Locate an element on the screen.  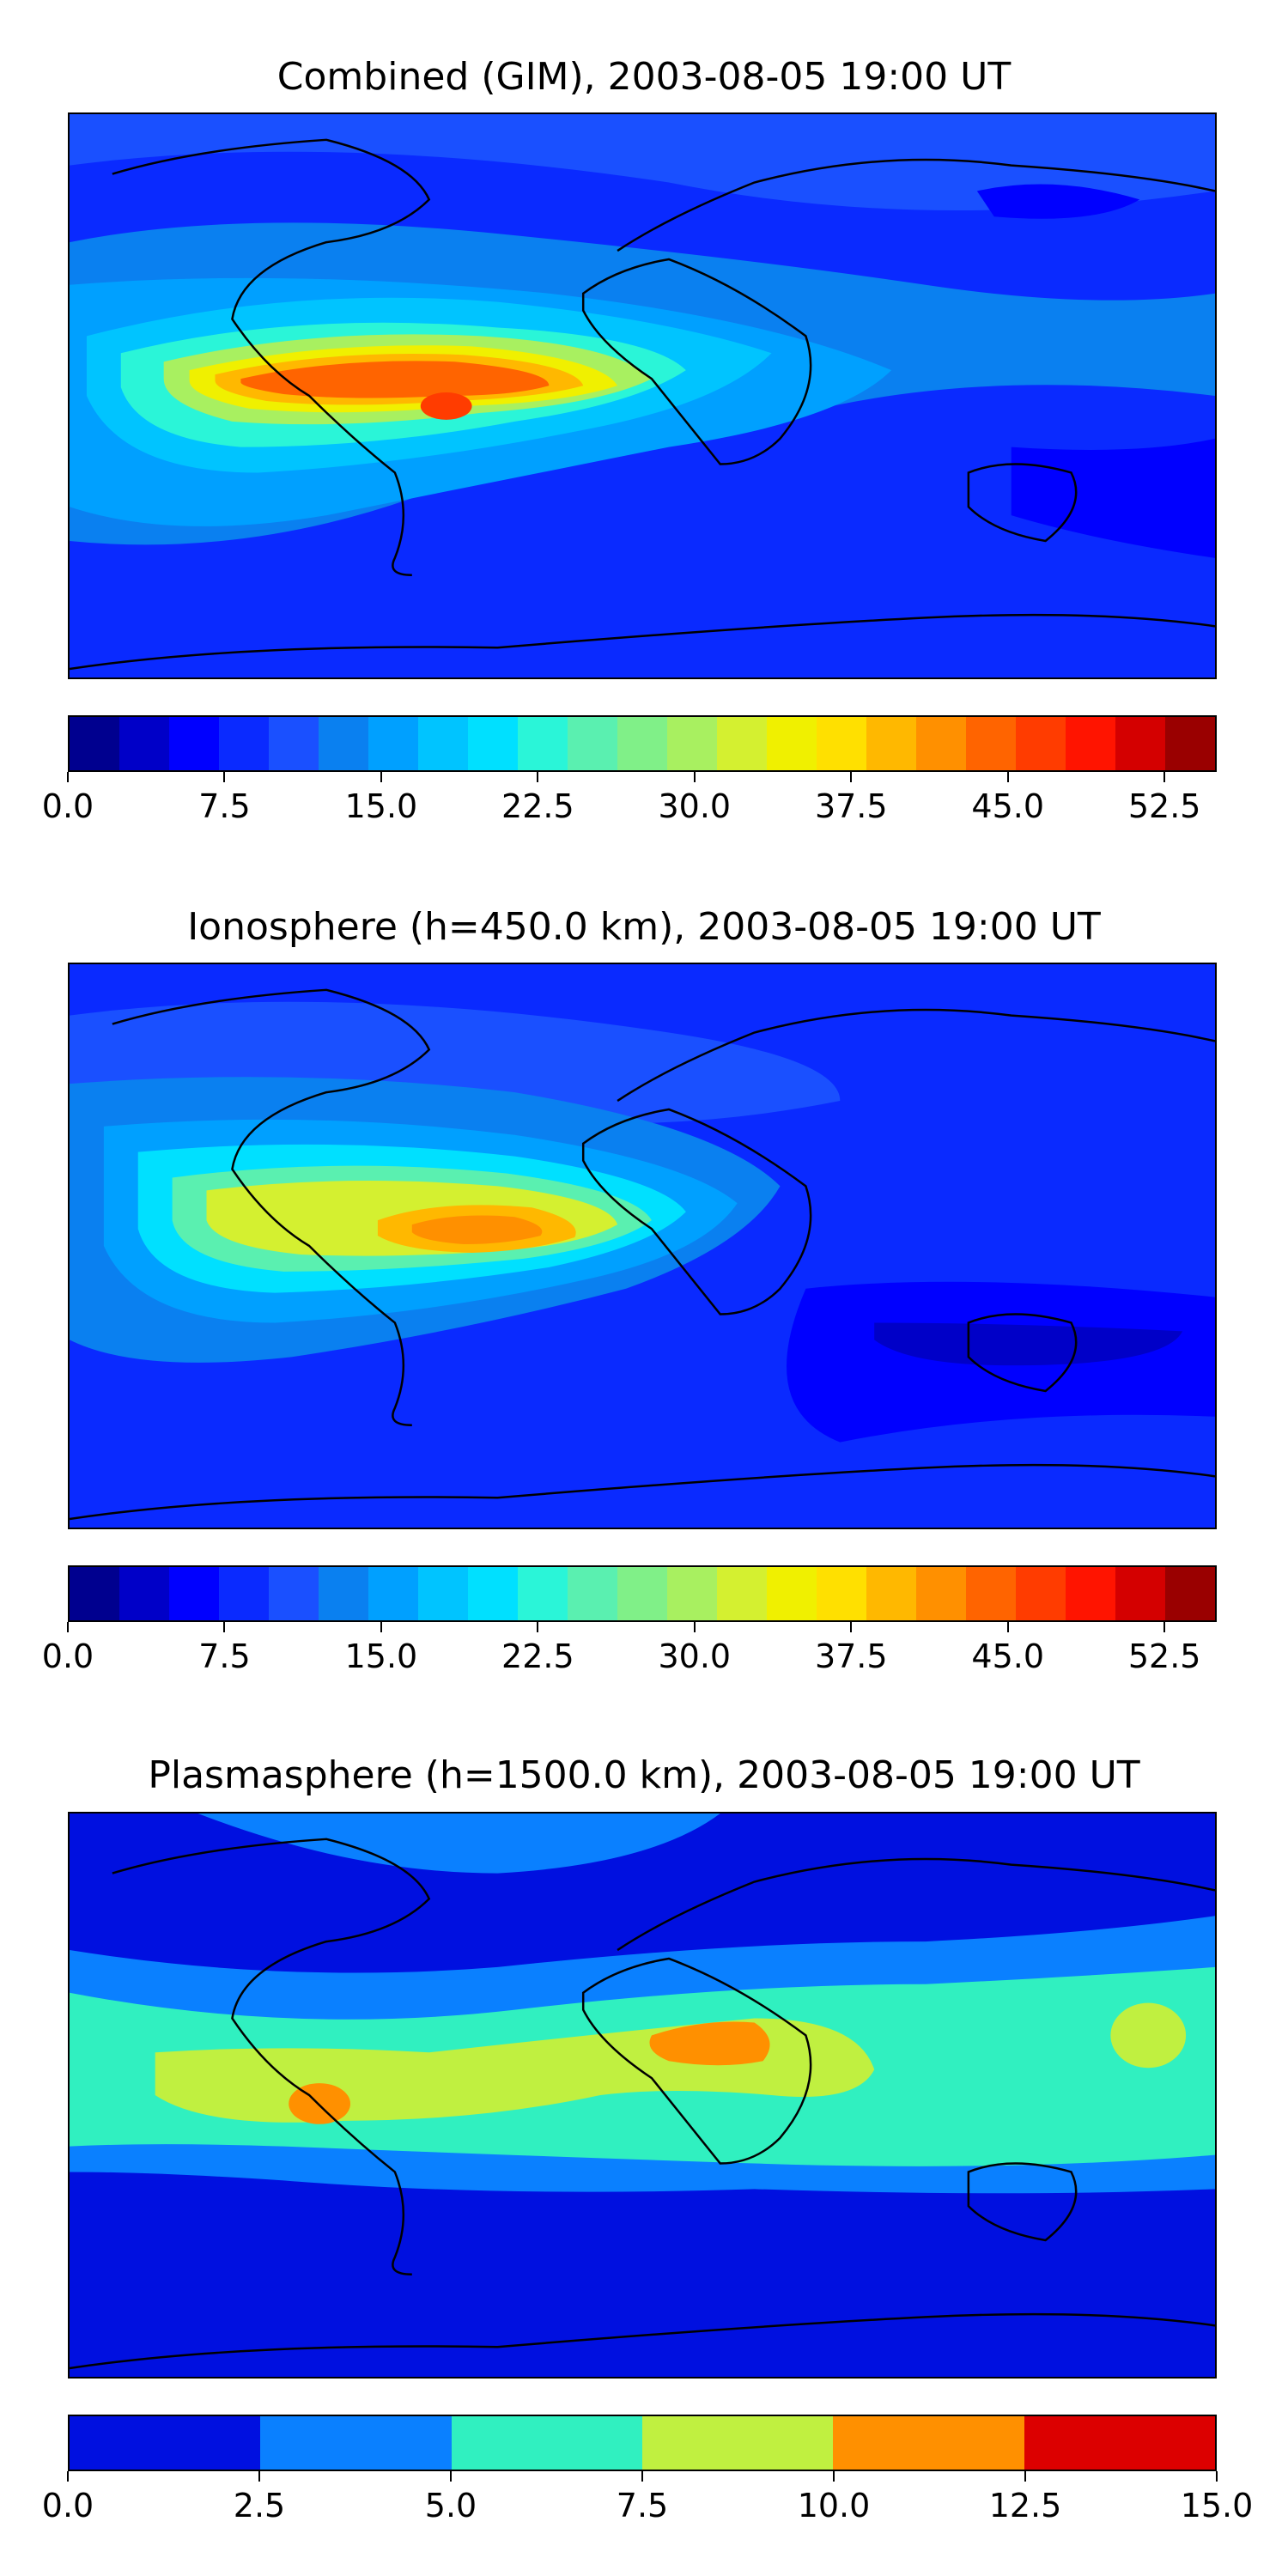
colorbar-tick-label: 10.0 is located at coordinates (834, 2506).